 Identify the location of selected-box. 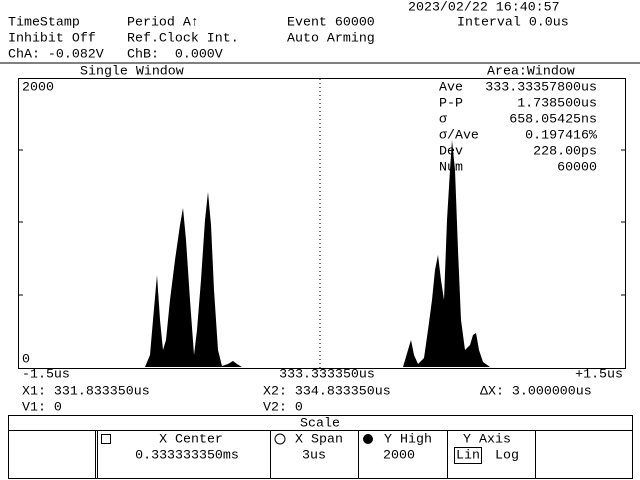
(468, 455).